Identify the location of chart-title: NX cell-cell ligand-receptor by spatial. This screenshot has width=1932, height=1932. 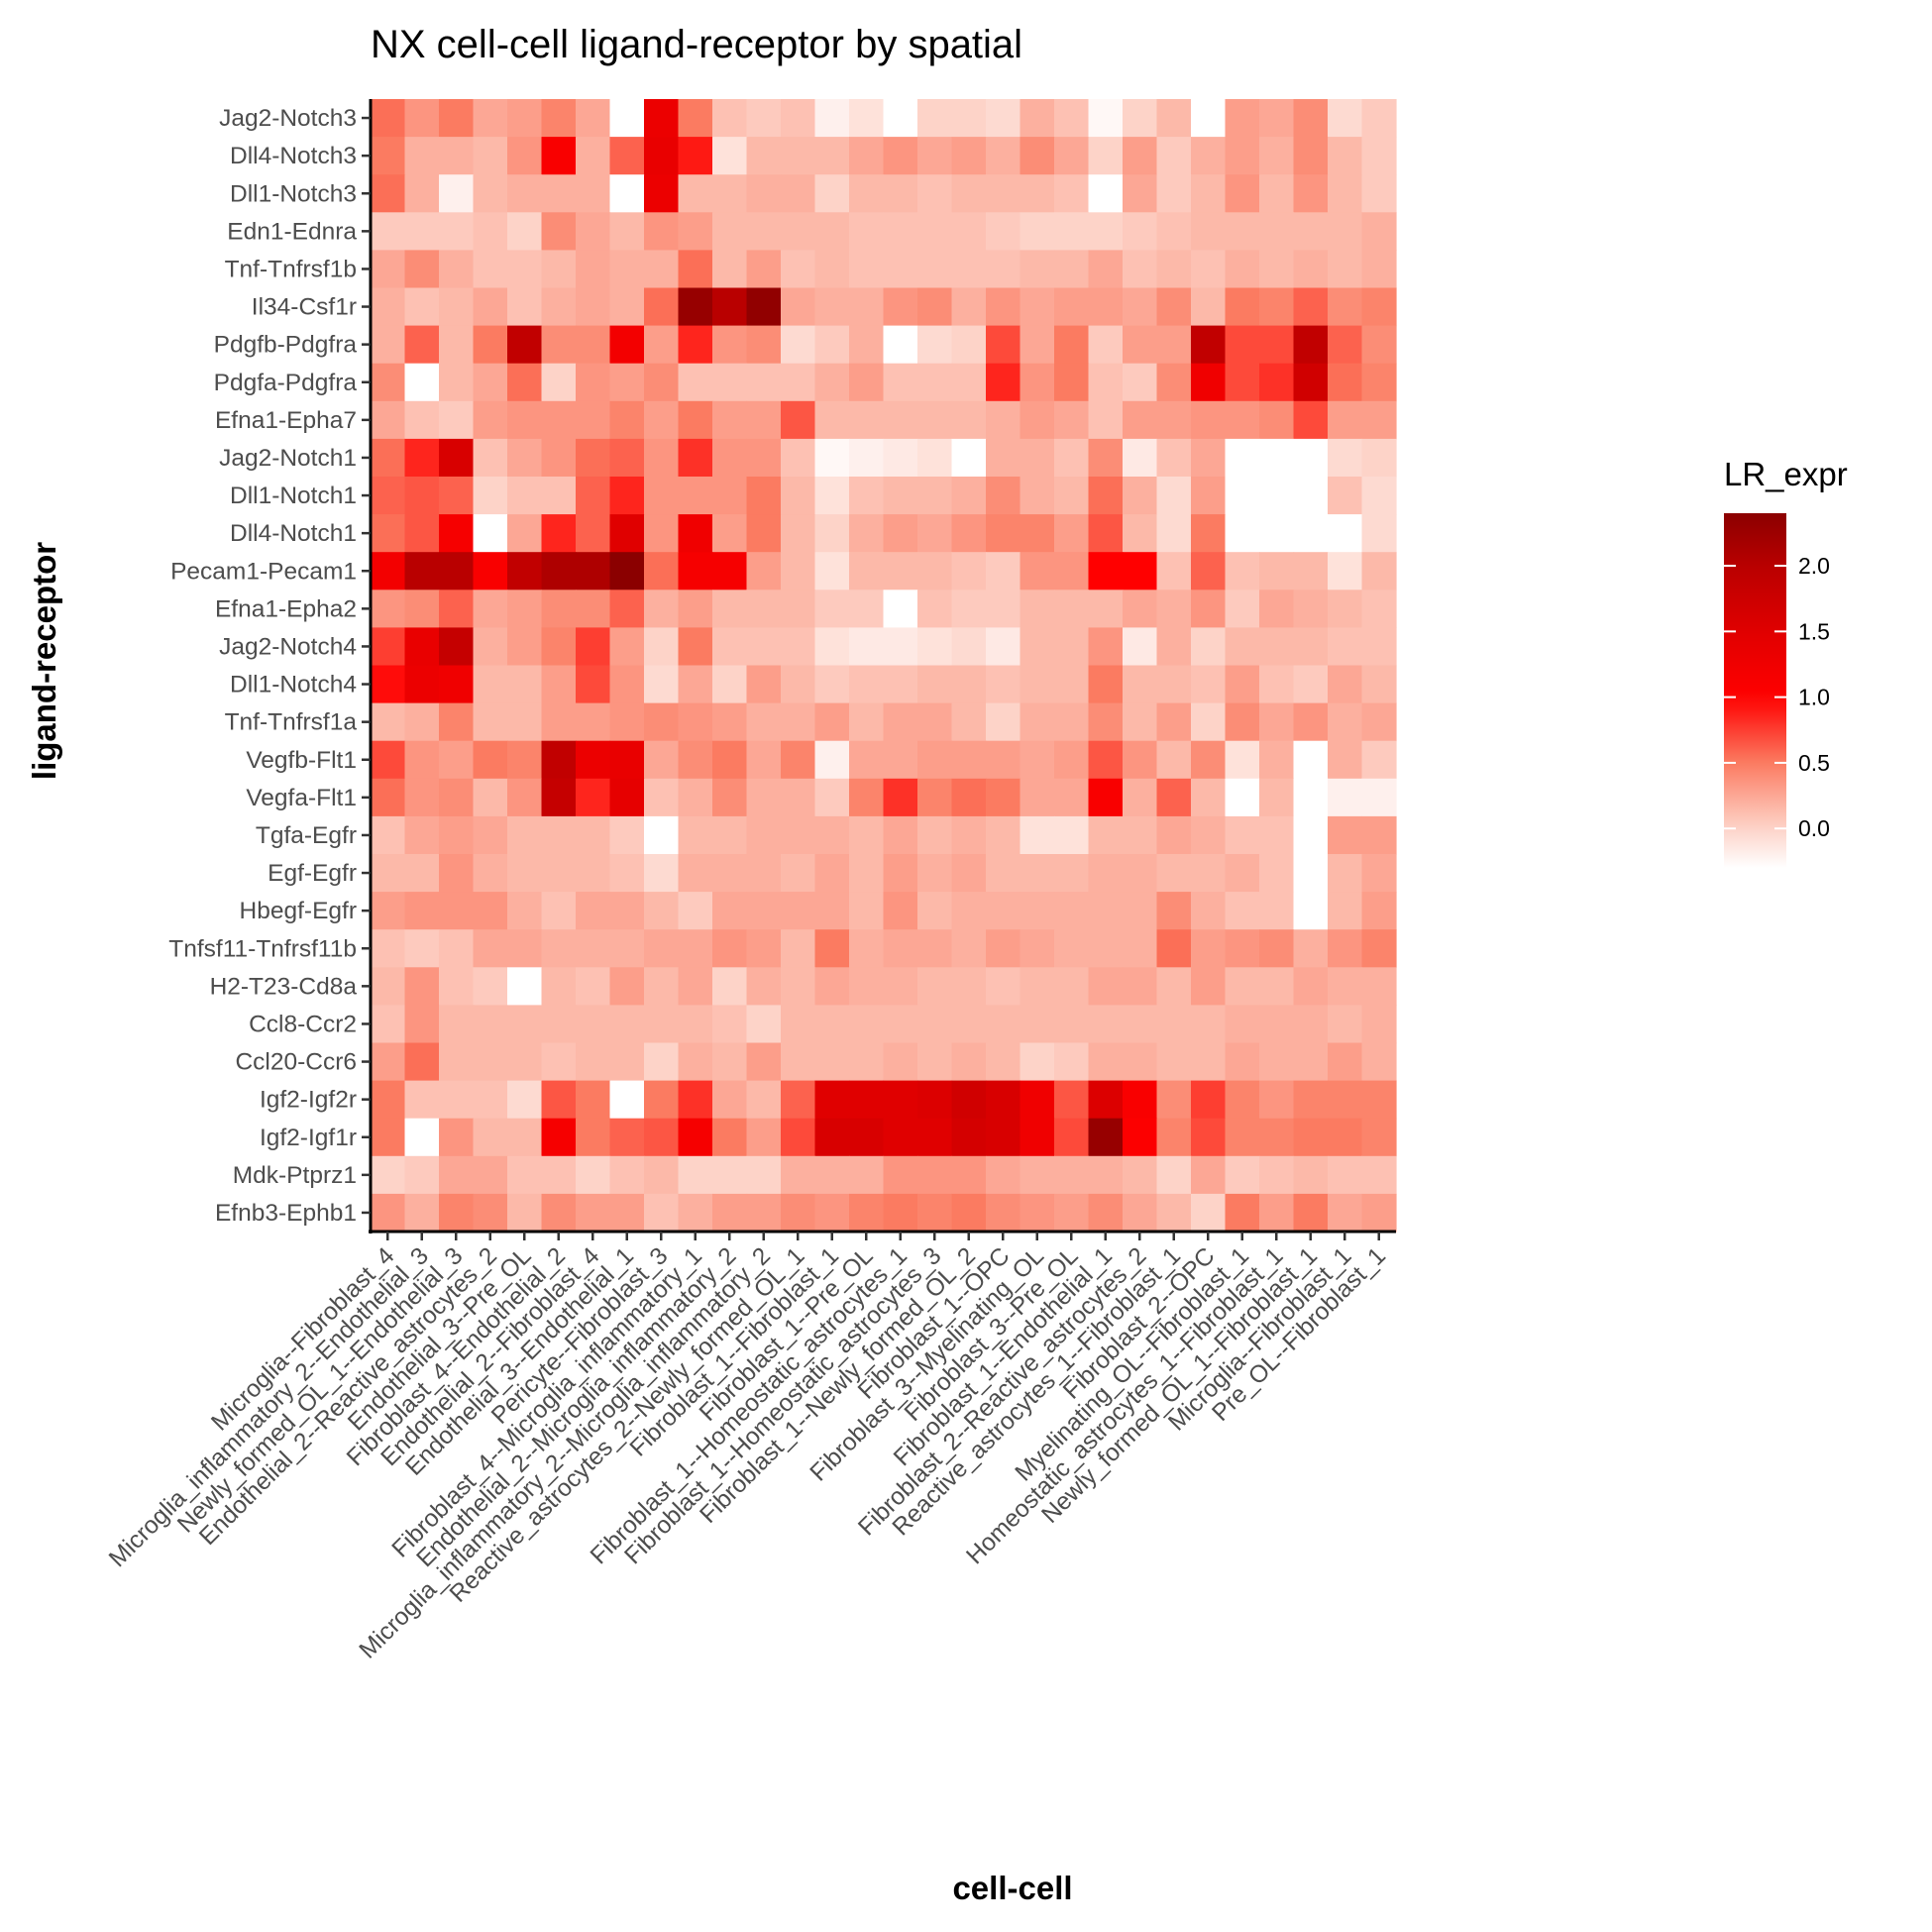
(696, 44).